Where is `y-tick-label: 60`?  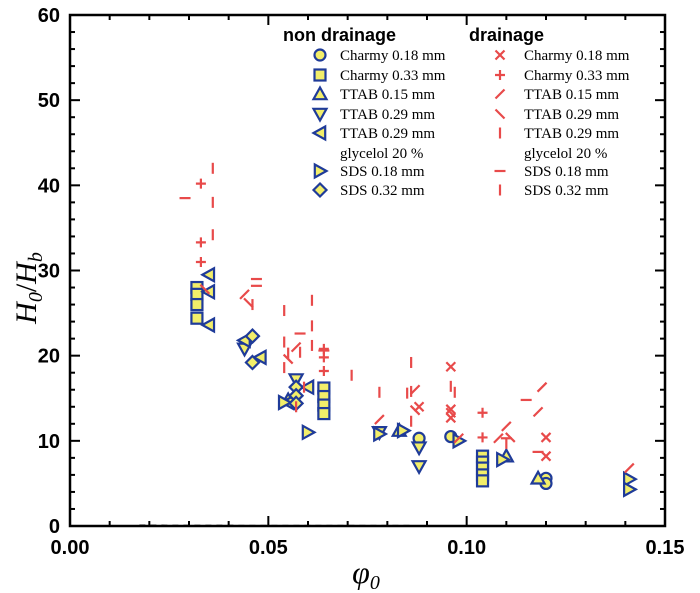
y-tick-label: 60 is located at coordinates (49, 16).